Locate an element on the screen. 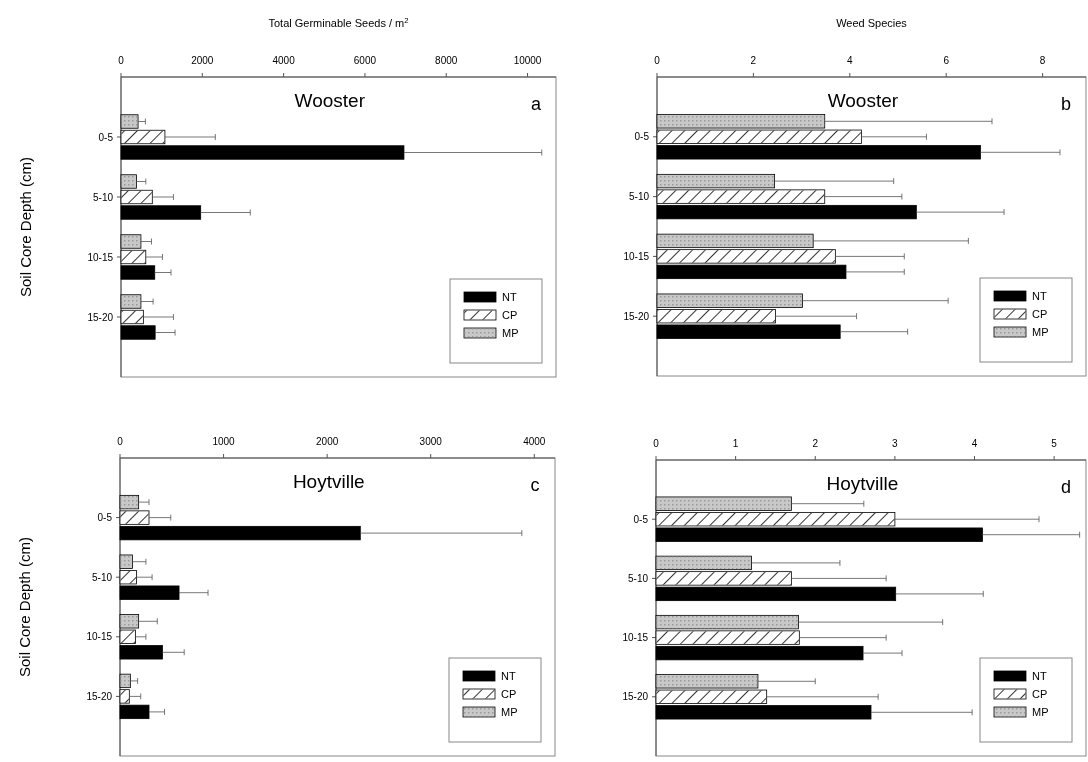  x-tick-label: 3000 is located at coordinates (431, 441).